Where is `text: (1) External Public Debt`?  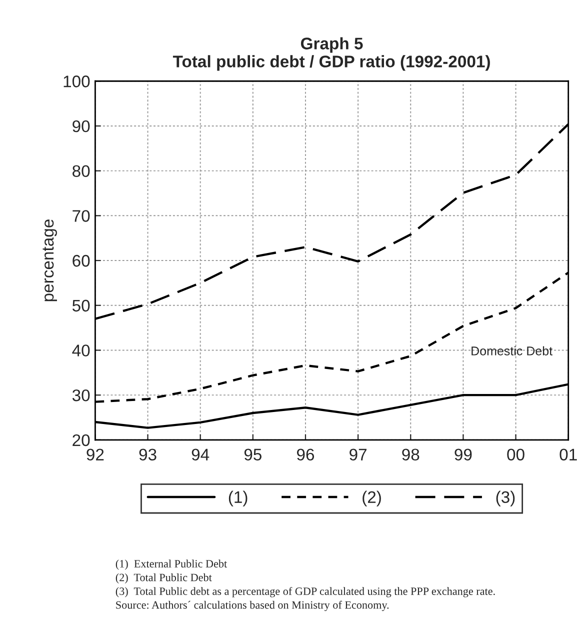
text: (1) External Public Debt is located at coordinates (172, 565).